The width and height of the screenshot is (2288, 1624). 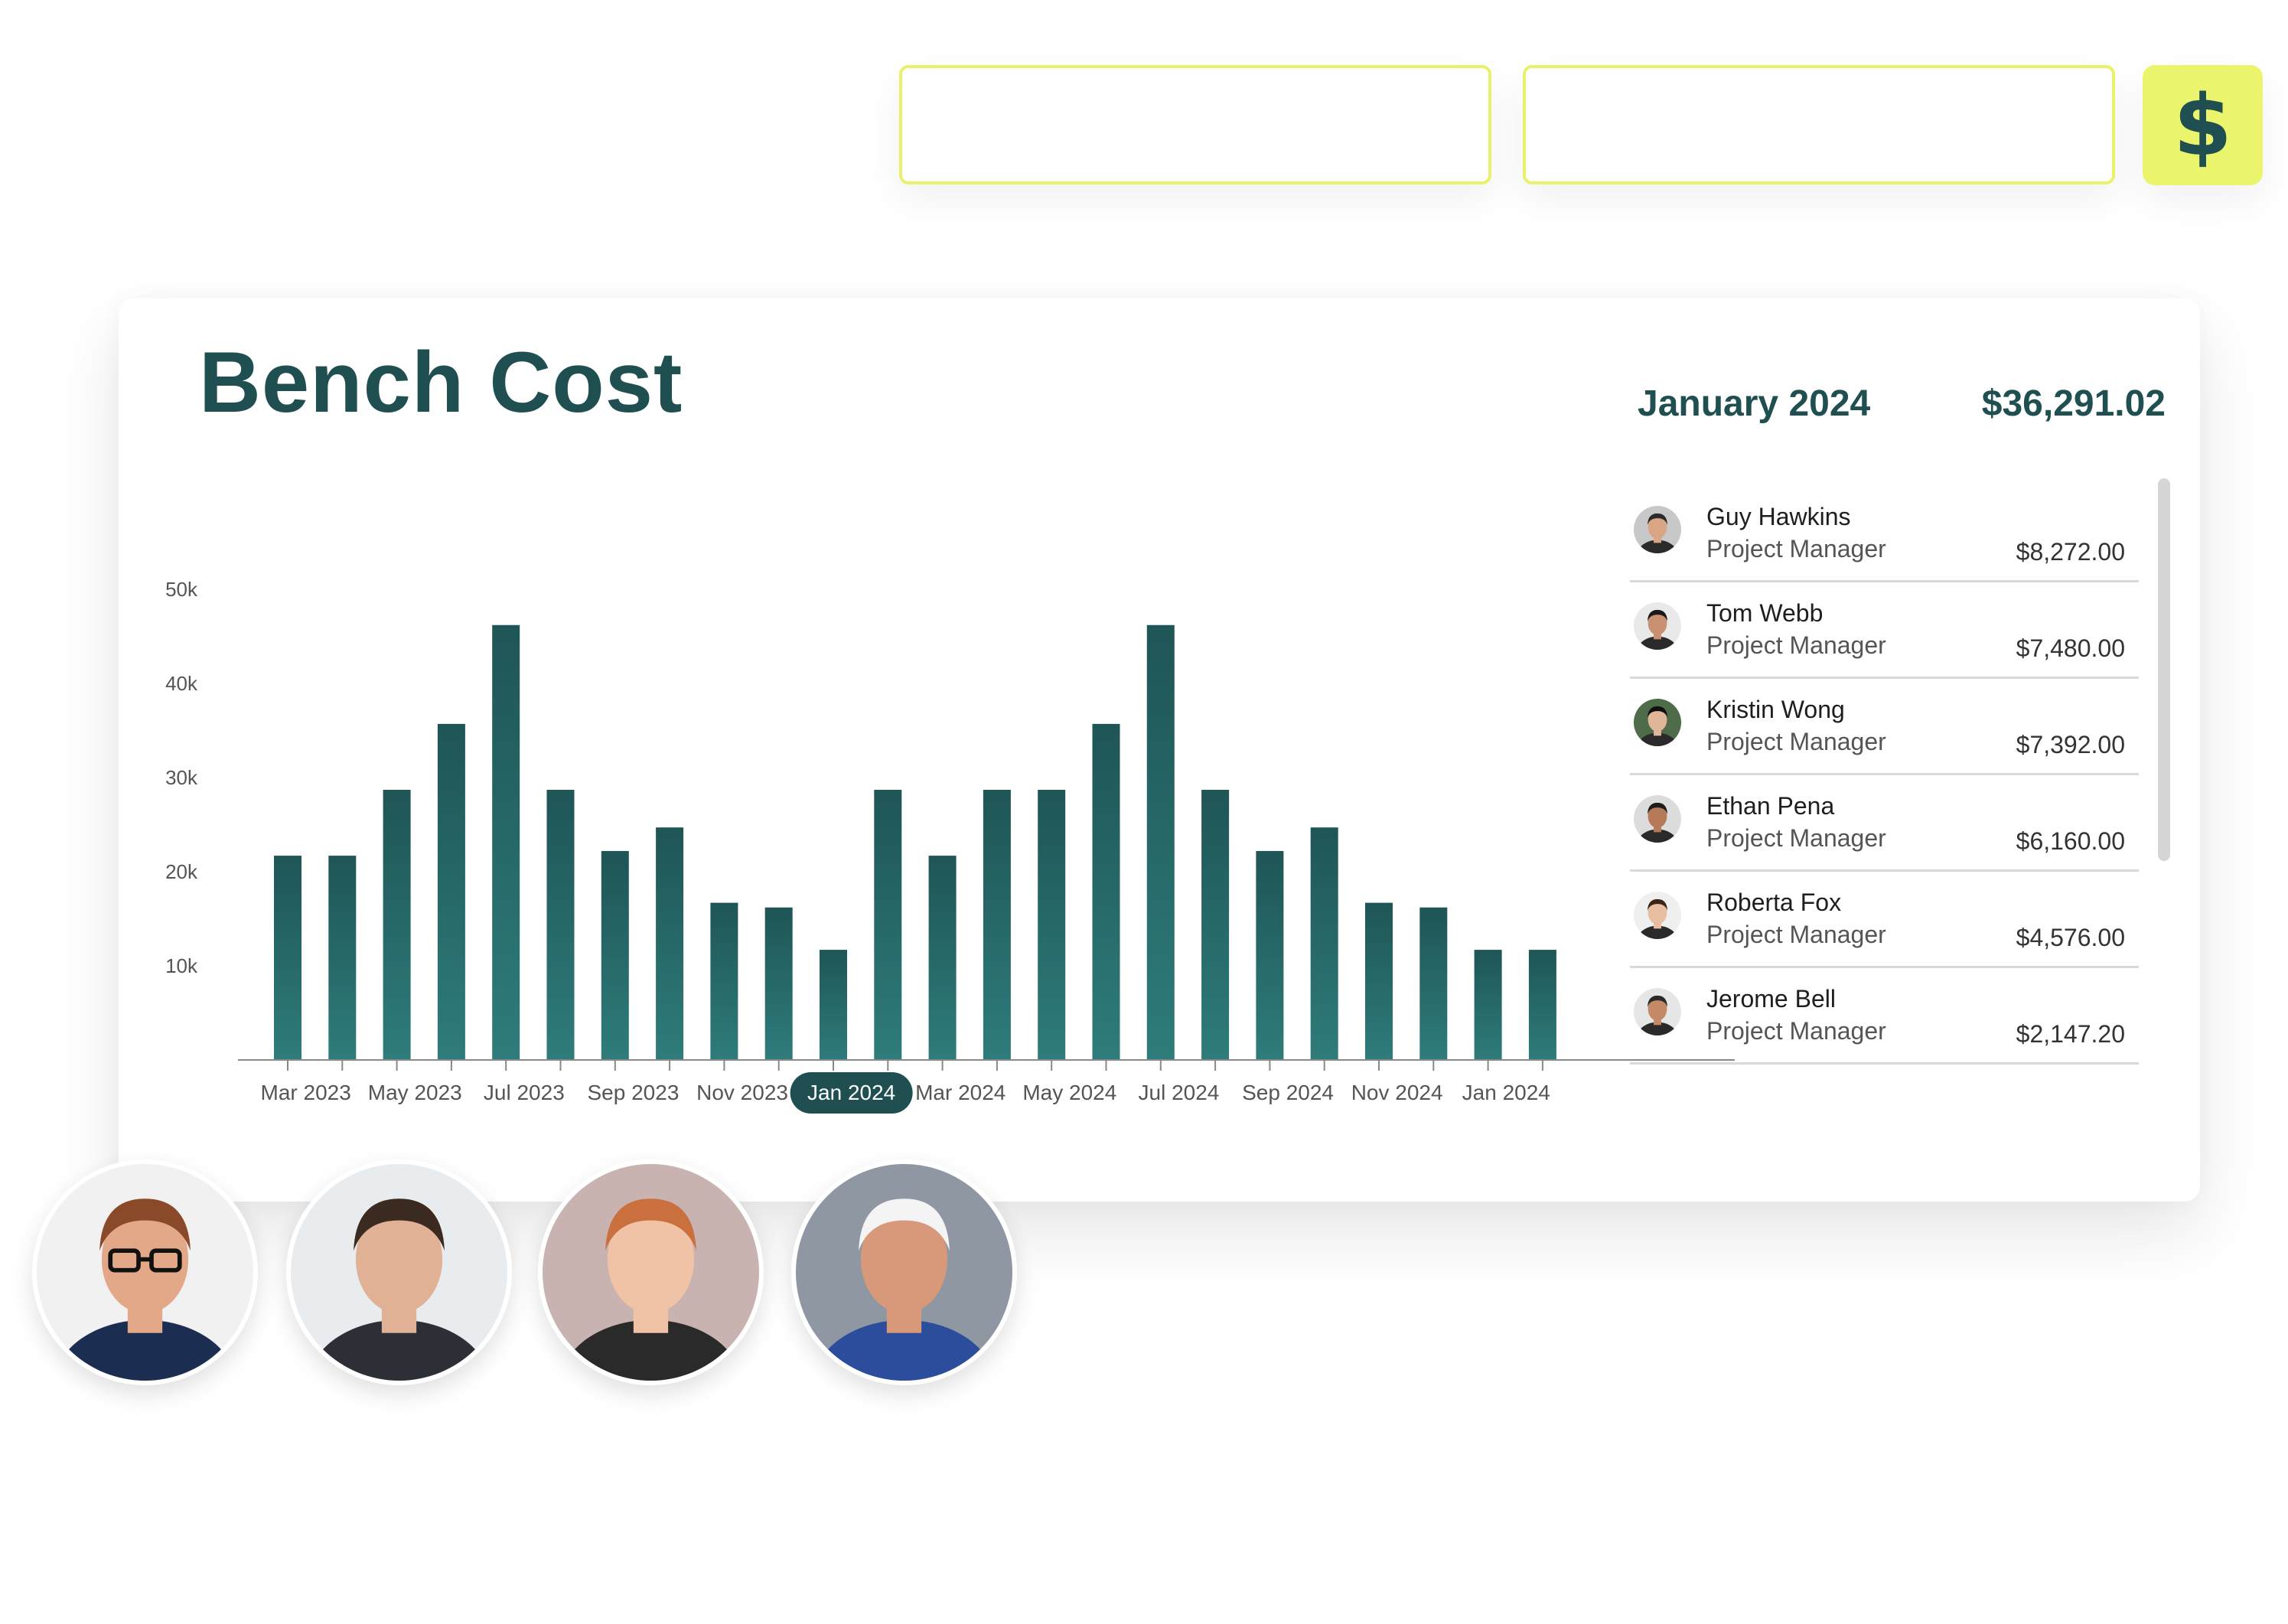 What do you see at coordinates (181, 589) in the screenshot?
I see `y-tick-label: 50k` at bounding box center [181, 589].